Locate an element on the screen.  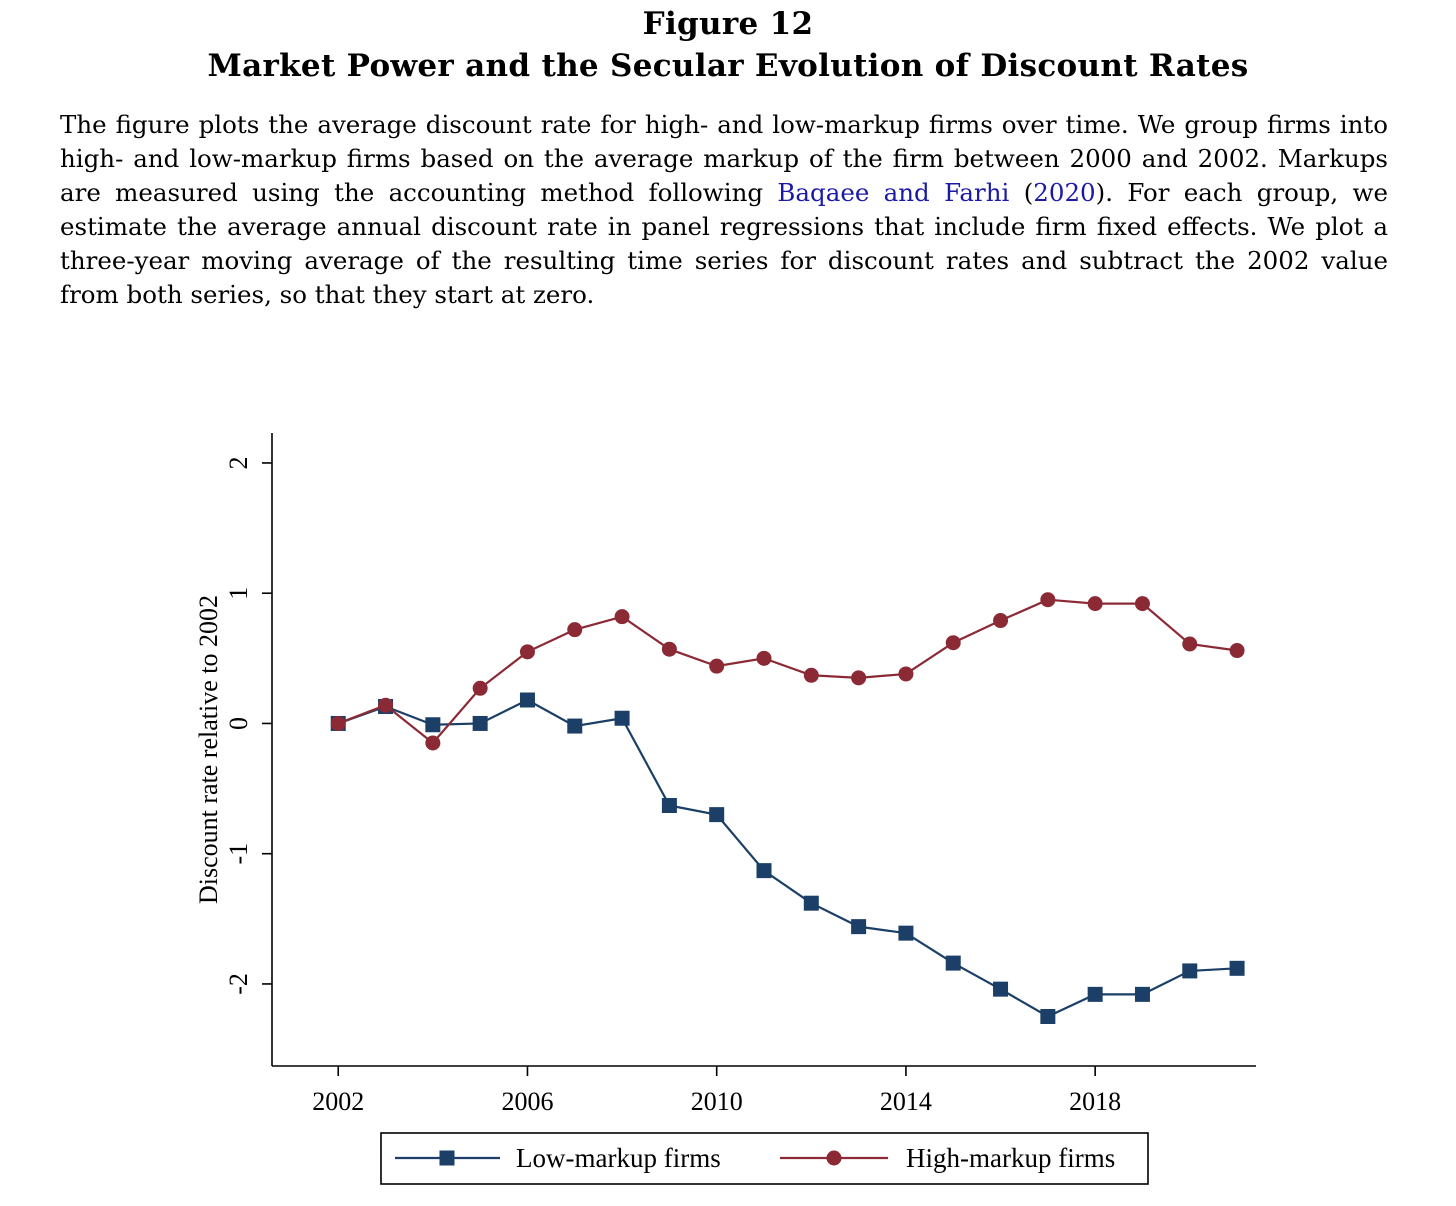
y-axis-title: Discount rate relative to 2002 is located at coordinates (208, 749).